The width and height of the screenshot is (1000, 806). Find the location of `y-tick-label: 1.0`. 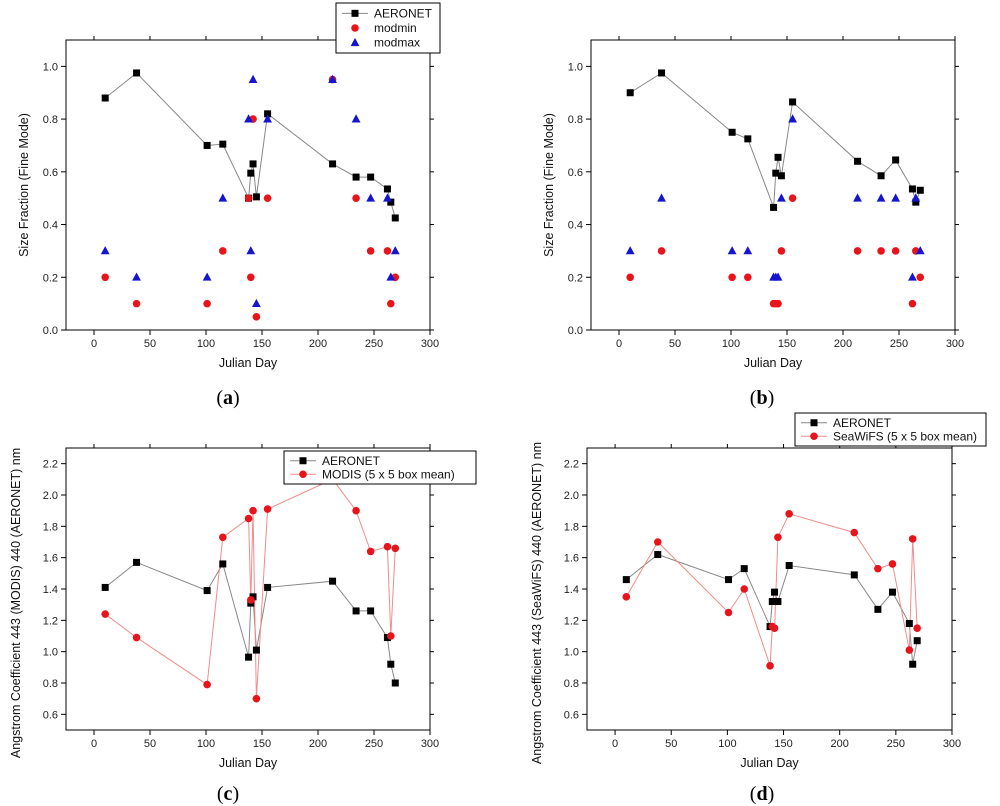

y-tick-label: 1.0 is located at coordinates (50, 653).